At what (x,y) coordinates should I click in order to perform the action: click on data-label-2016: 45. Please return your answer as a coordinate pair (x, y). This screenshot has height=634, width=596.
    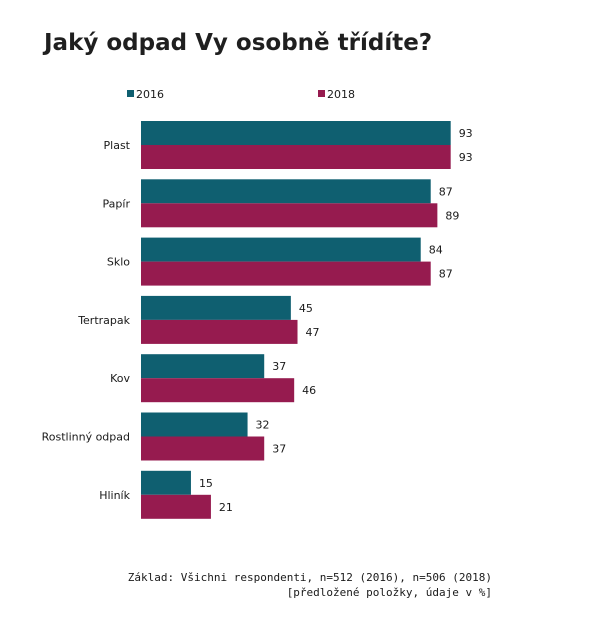
    Looking at the image, I should click on (306, 308).